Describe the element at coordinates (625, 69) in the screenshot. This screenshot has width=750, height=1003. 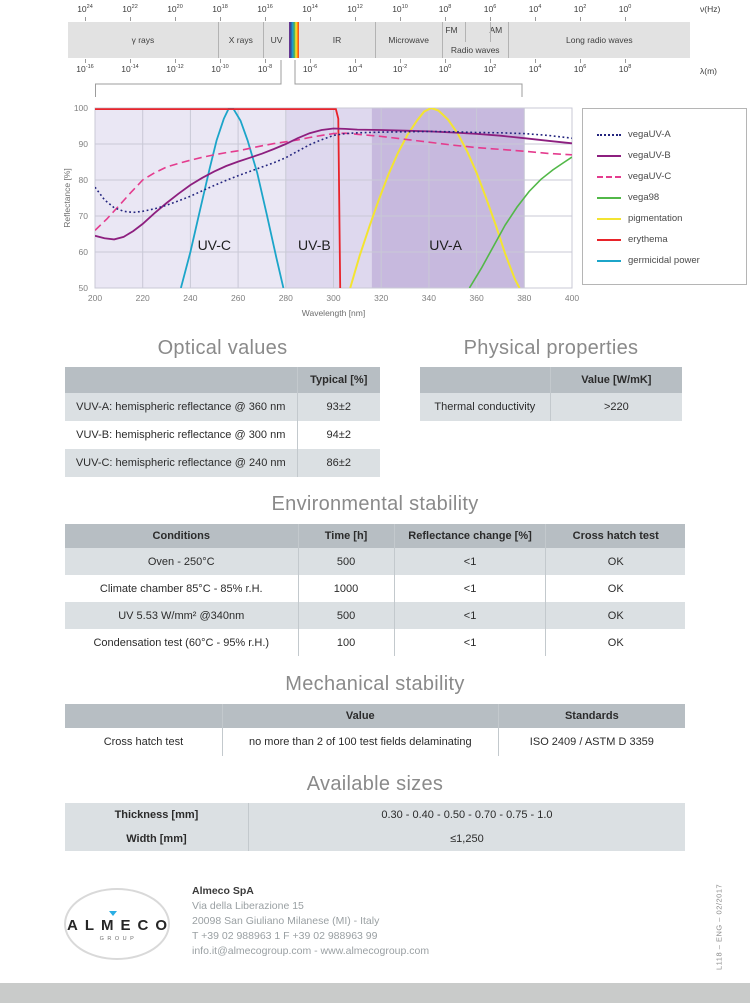
I see `scale-tick-label: 108` at that location.